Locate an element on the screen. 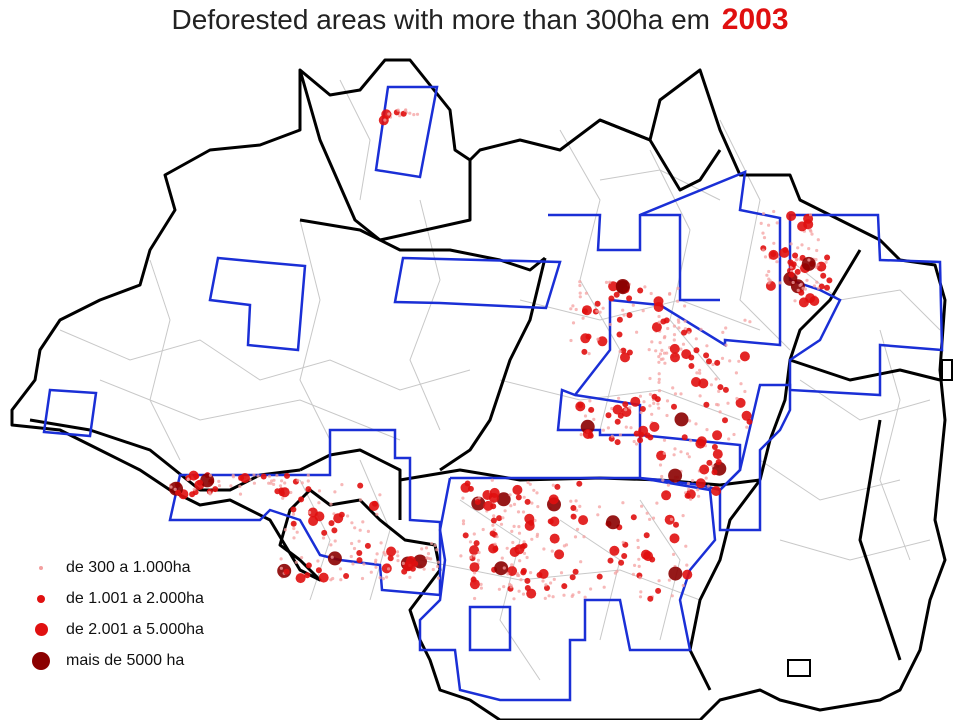 This screenshot has width=960, height=720. frame-rr is located at coordinates (406, 132).